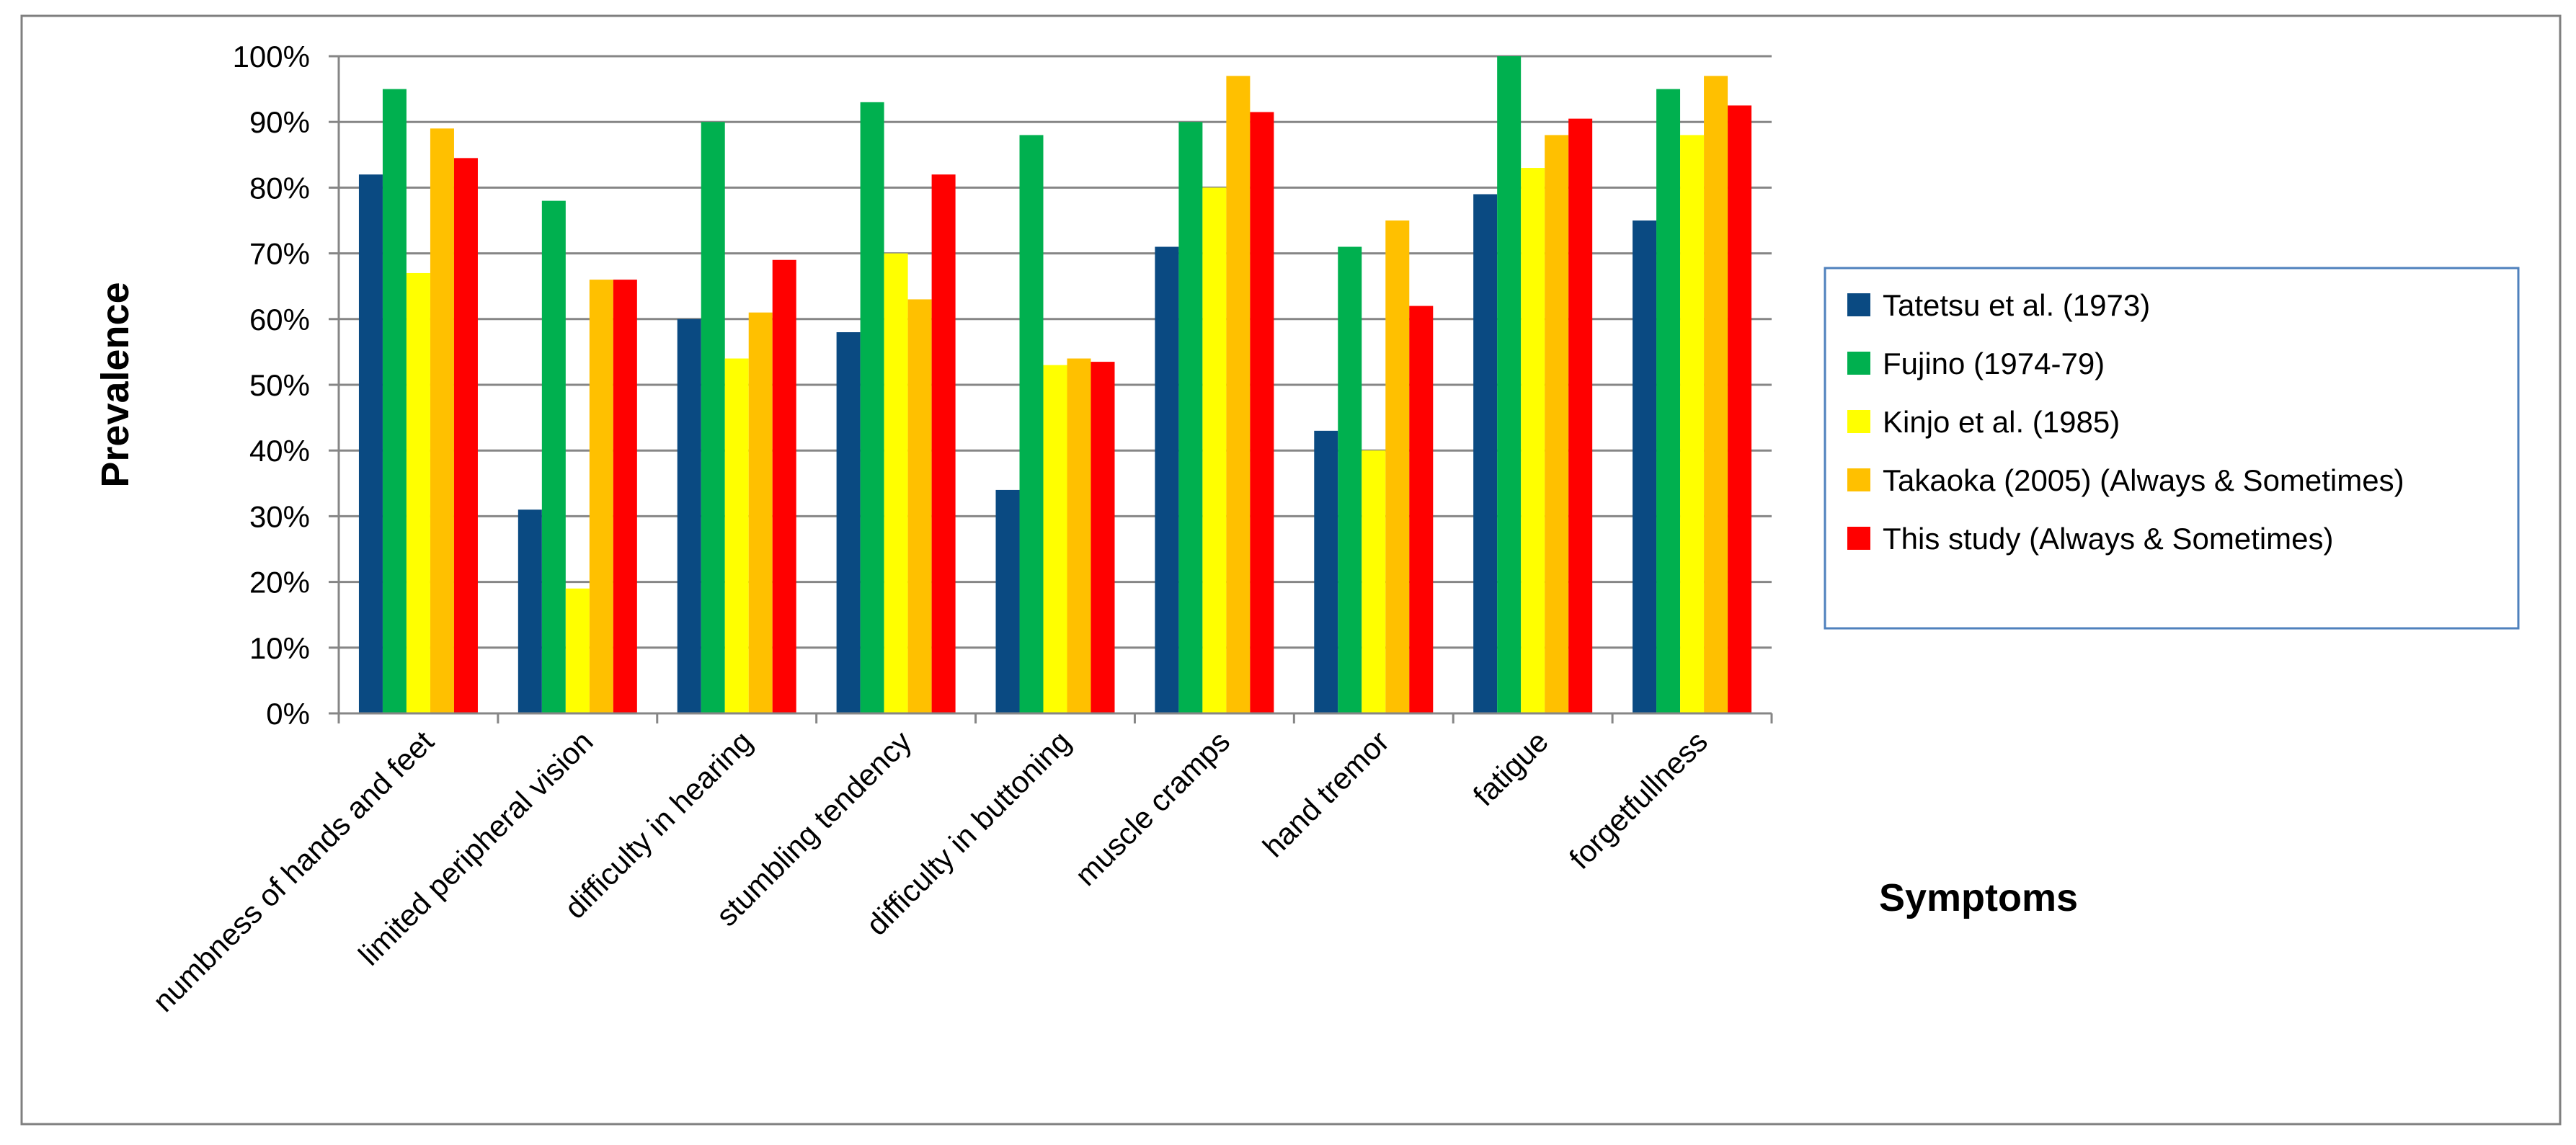  What do you see at coordinates (279, 385) in the screenshot?
I see `y-tick-label: 50%` at bounding box center [279, 385].